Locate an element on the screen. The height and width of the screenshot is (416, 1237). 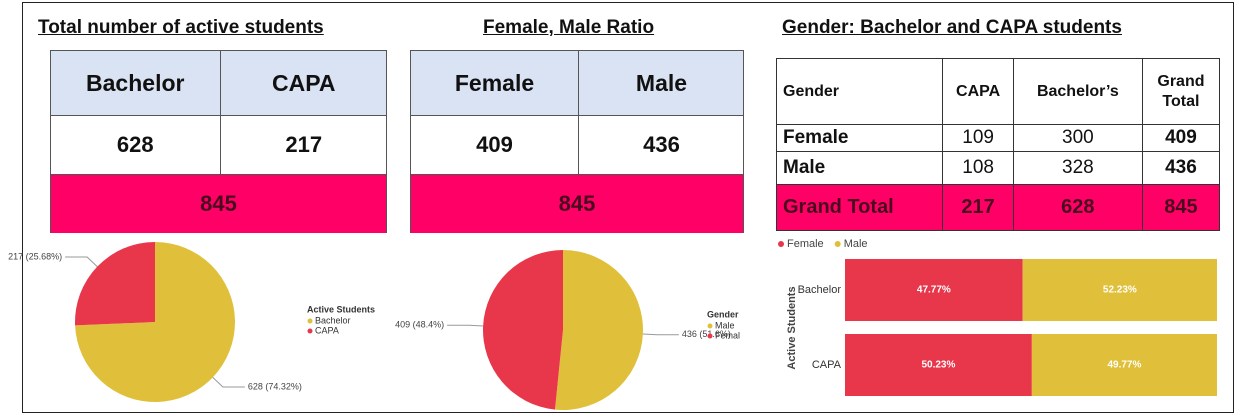
y-axis-title: Active Students is located at coordinates (792, 327).